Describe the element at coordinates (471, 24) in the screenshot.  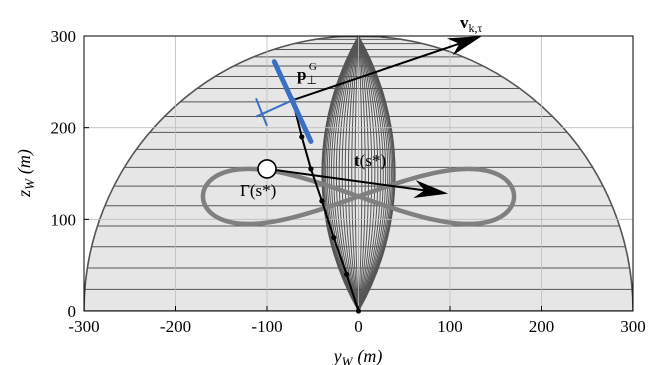
I see `annotation-velocity: vk,τ` at that location.